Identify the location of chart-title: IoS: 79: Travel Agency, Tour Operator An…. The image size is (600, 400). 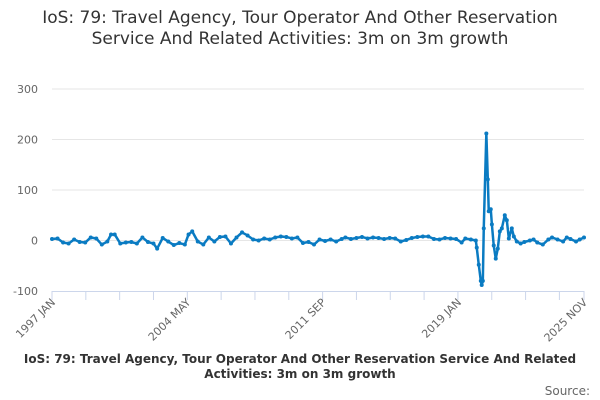
(300, 28).